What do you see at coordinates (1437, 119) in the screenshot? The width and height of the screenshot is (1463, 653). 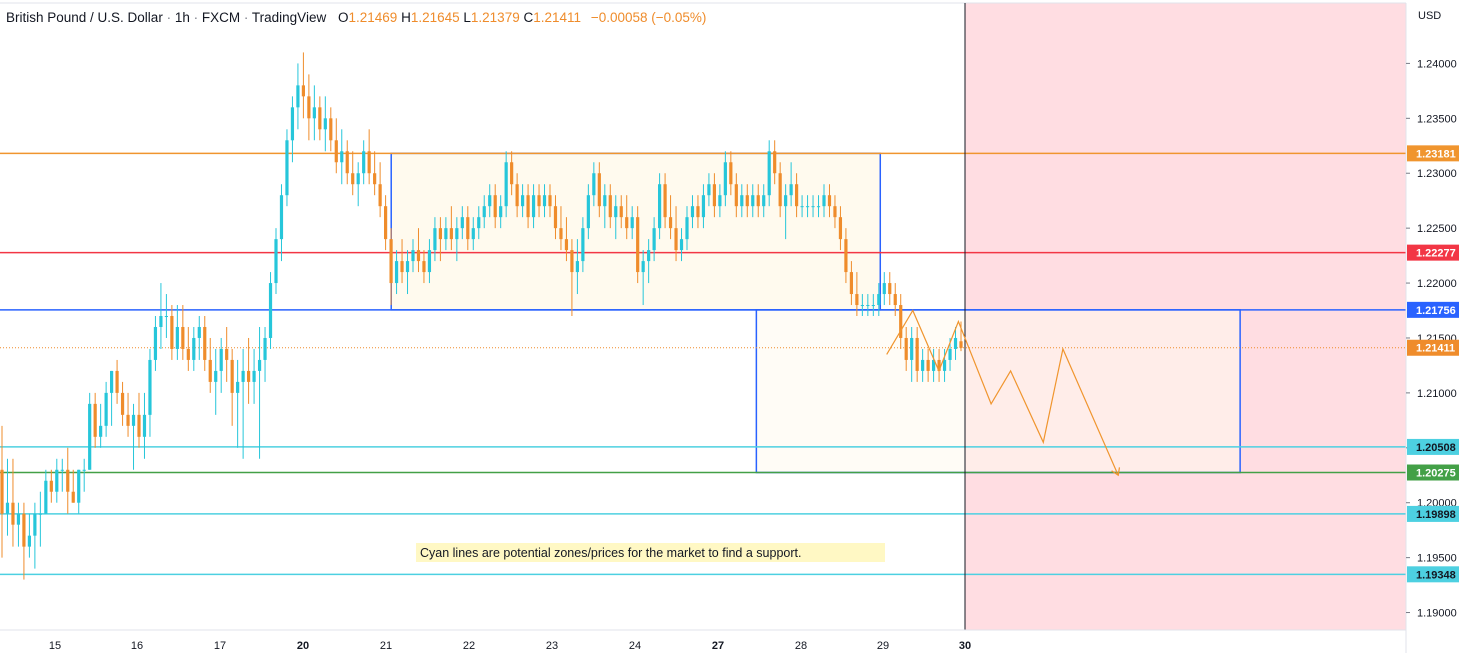 I see `y-tick-label: 1.23500` at bounding box center [1437, 119].